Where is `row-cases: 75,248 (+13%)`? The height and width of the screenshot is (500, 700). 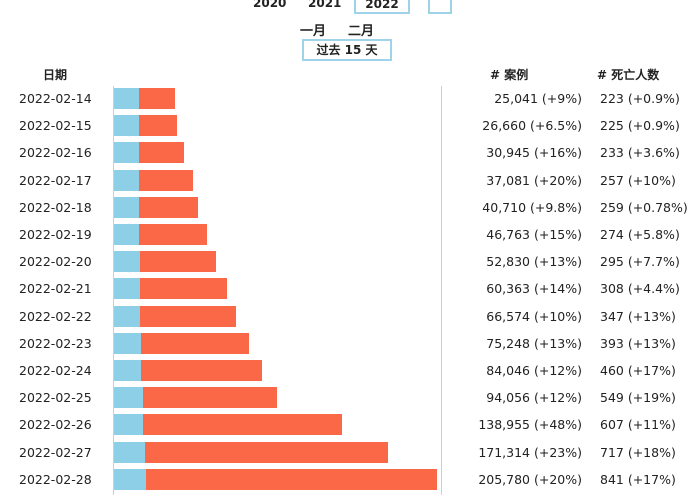
row-cases: 75,248 (+13%) is located at coordinates (534, 343).